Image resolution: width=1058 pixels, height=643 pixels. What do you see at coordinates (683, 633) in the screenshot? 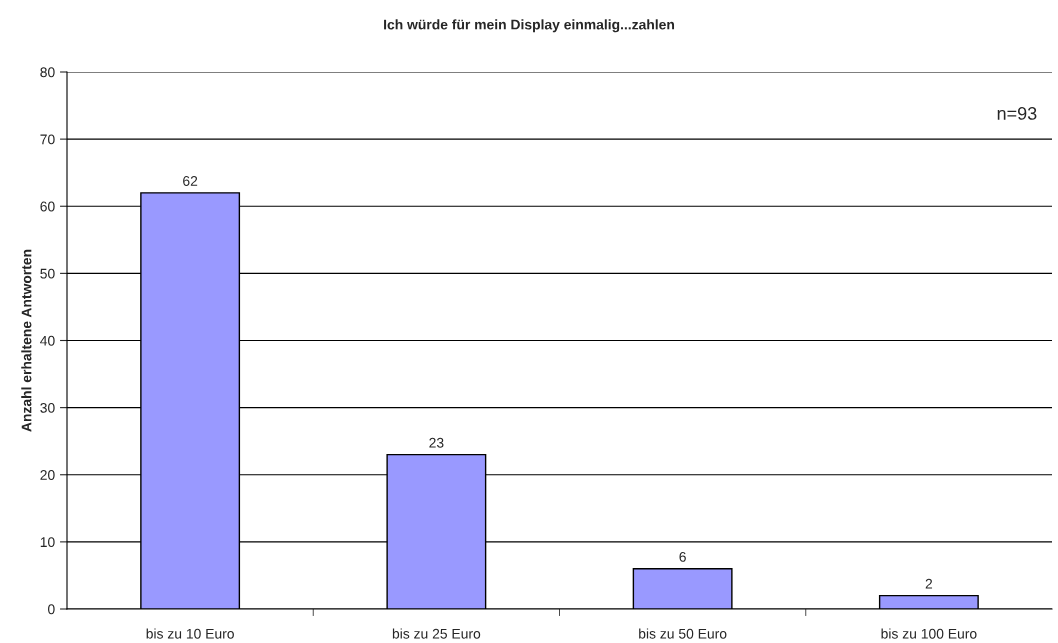
I see `x-tick-label: bis zu 50 Euro` at bounding box center [683, 633].